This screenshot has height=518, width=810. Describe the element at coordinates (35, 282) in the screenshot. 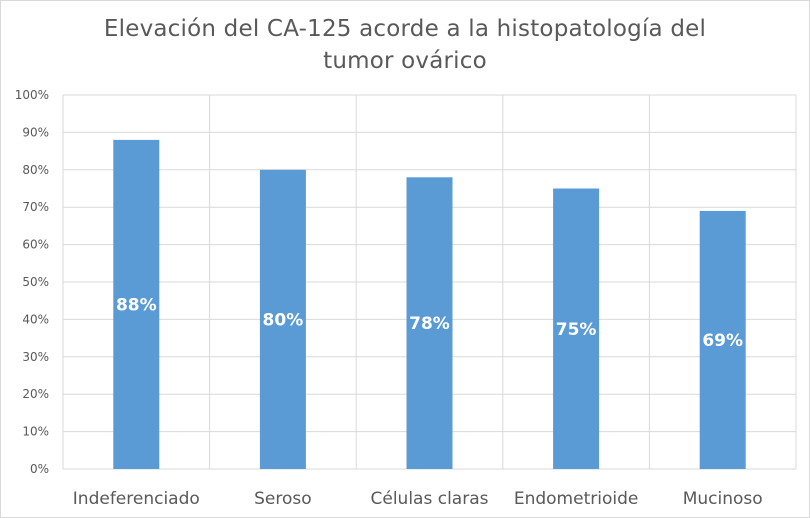

I see `y-tick-label: 50%` at that location.